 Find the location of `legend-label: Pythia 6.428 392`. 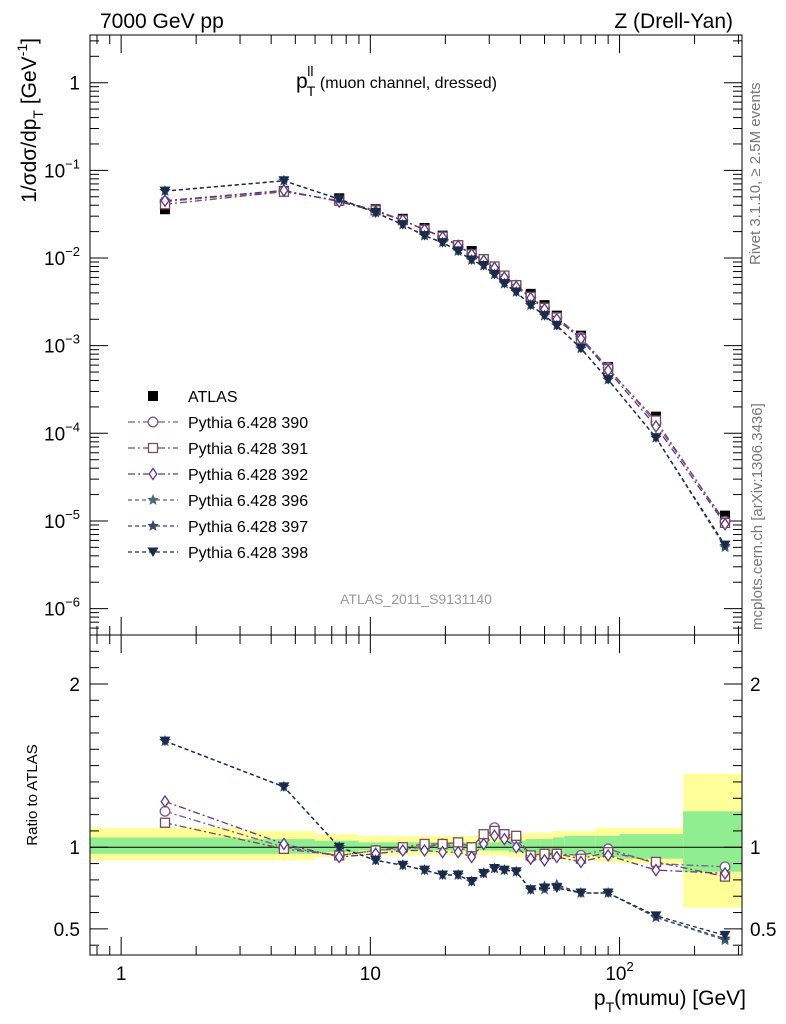

legend-label: Pythia 6.428 392 is located at coordinates (248, 475).